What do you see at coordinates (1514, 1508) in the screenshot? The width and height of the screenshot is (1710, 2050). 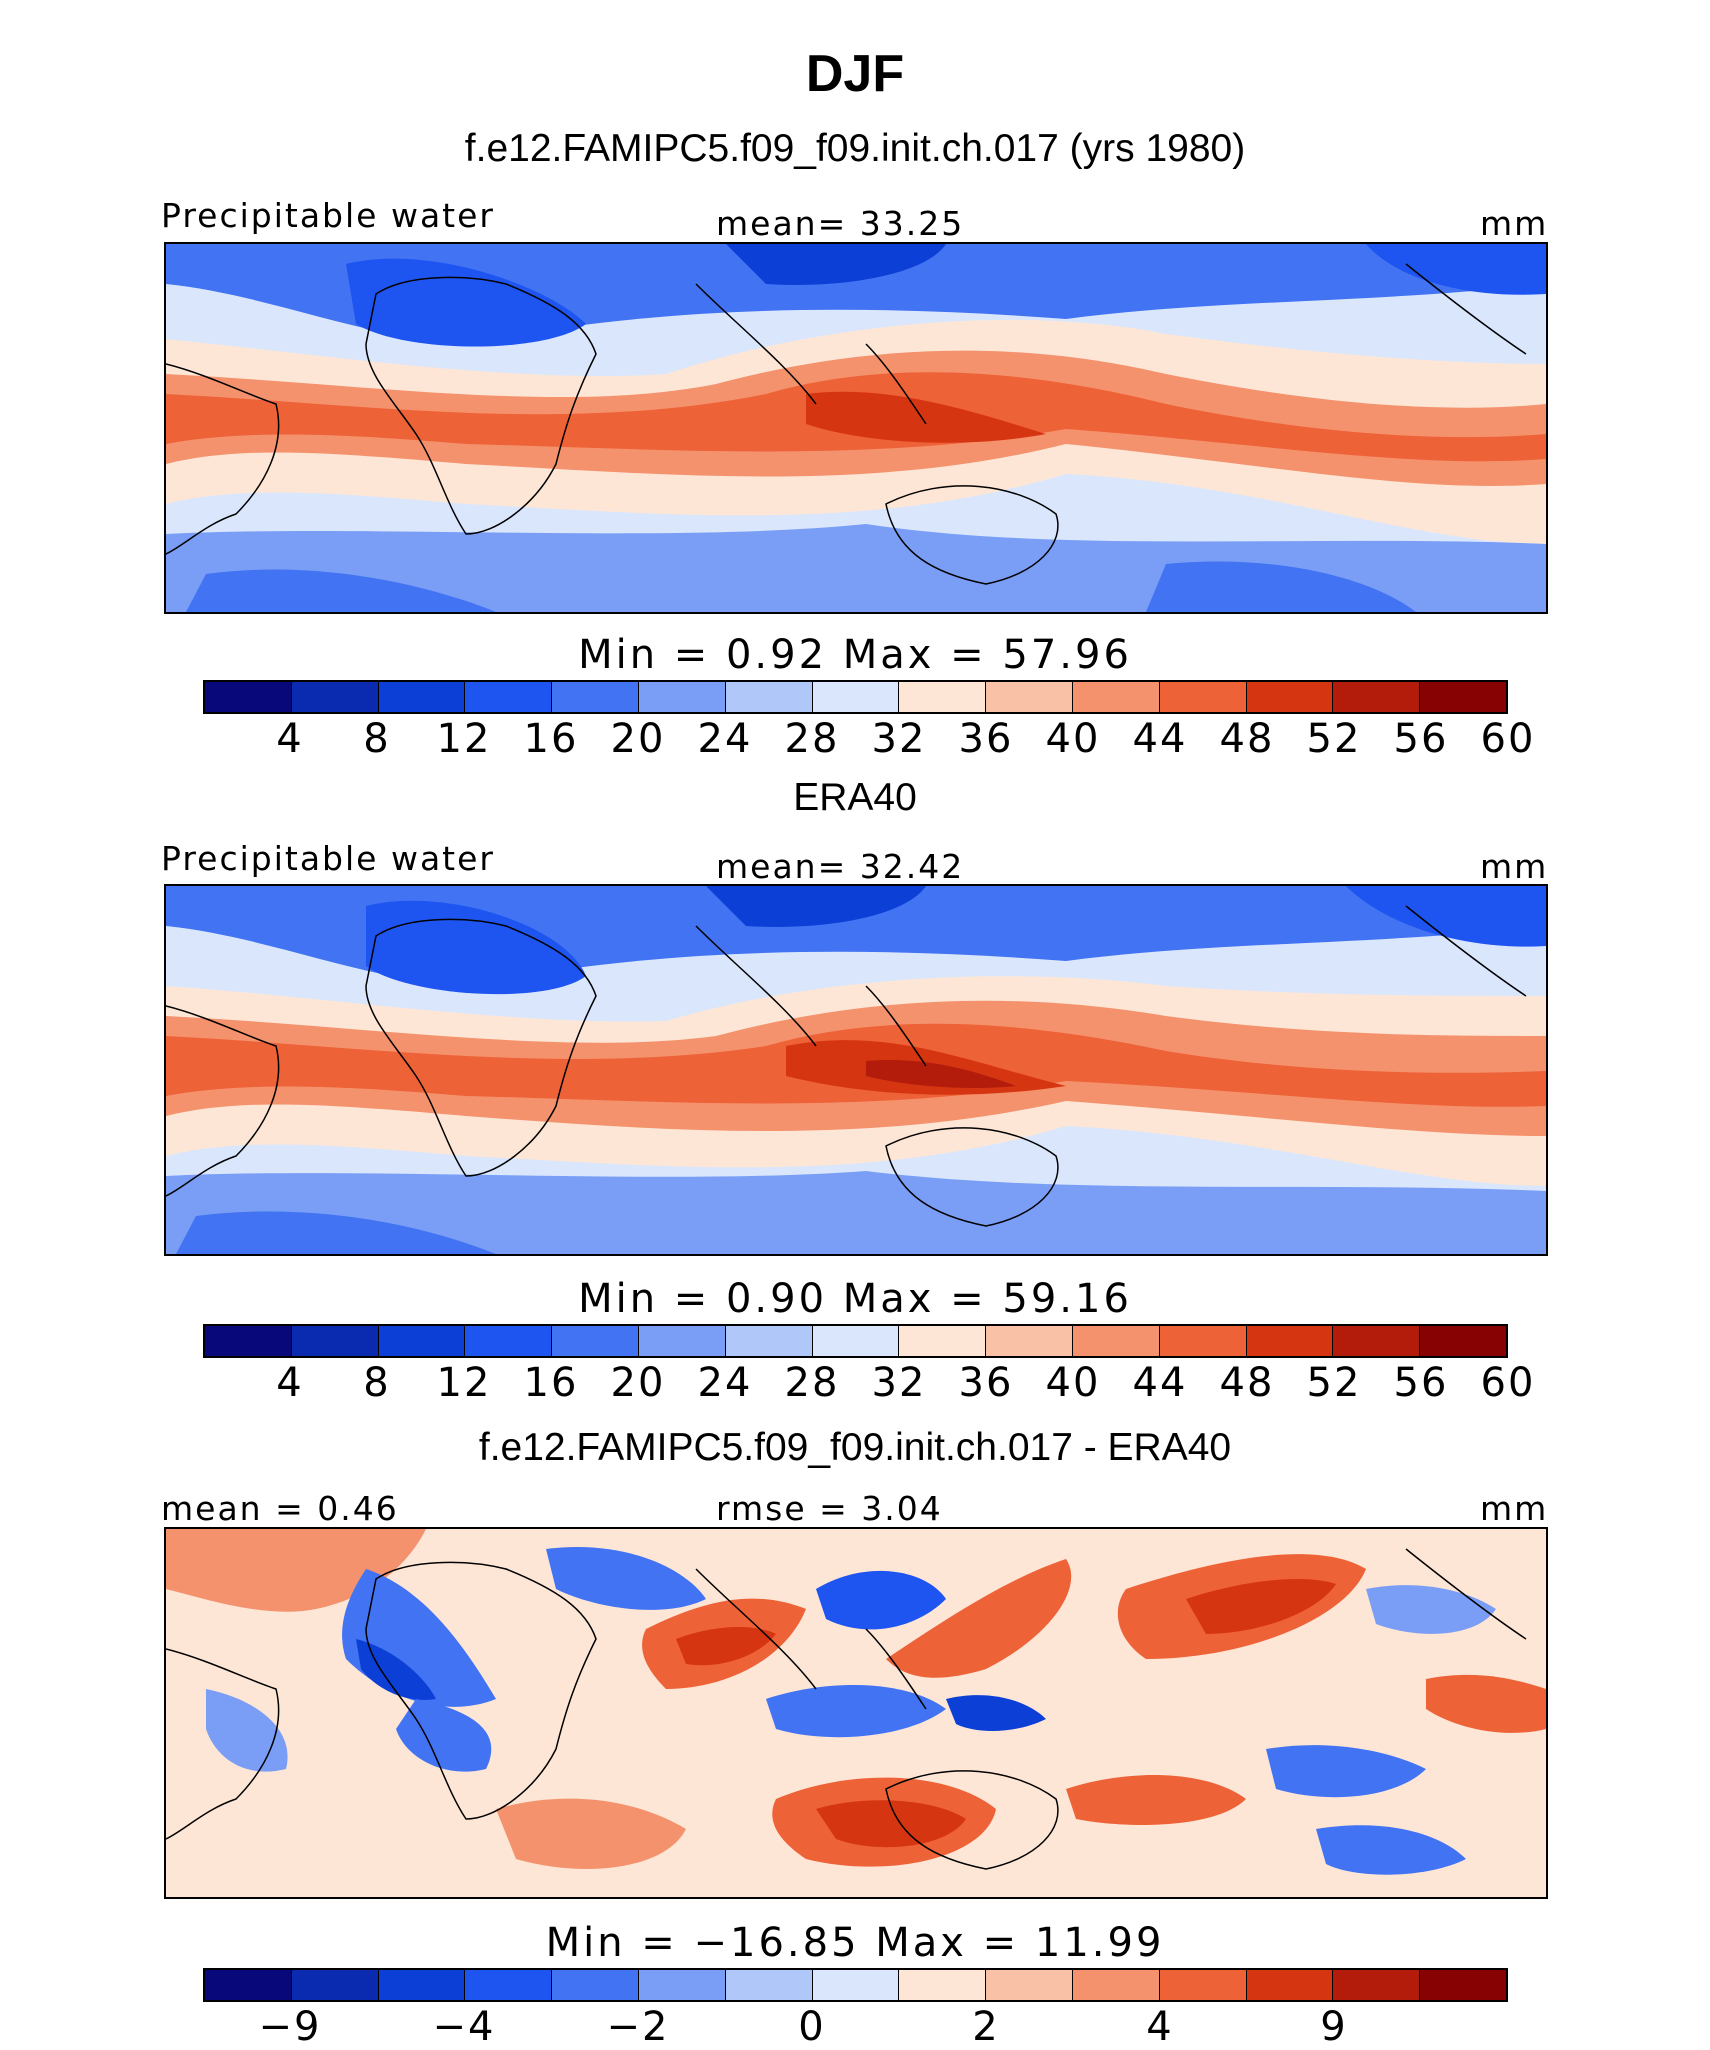 I see `panel-3-units-label: mm` at bounding box center [1514, 1508].